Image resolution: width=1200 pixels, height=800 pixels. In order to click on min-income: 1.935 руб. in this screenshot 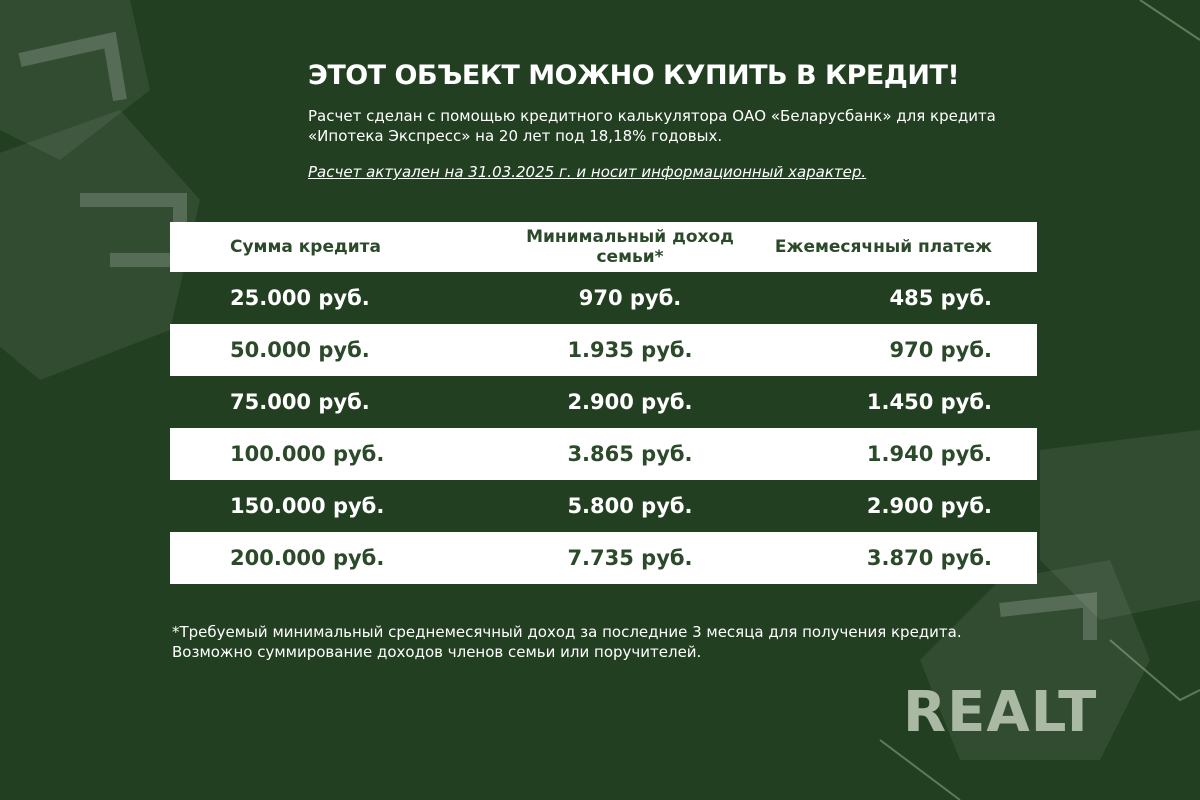, I will do `click(630, 350)`.